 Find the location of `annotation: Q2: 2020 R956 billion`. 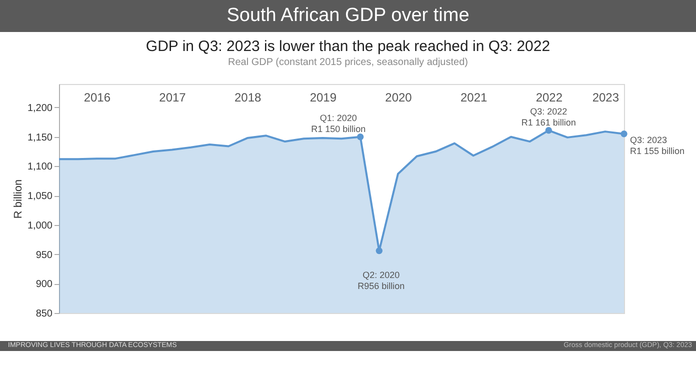

annotation: Q2: 2020 R956 billion is located at coordinates (381, 280).